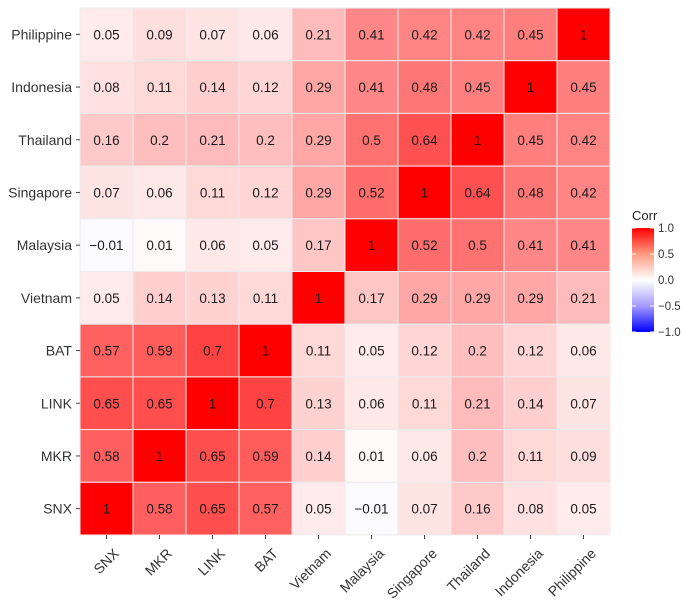 This screenshot has width=685, height=603. I want to click on y-axis-tick-label: MKR, so click(56, 456).